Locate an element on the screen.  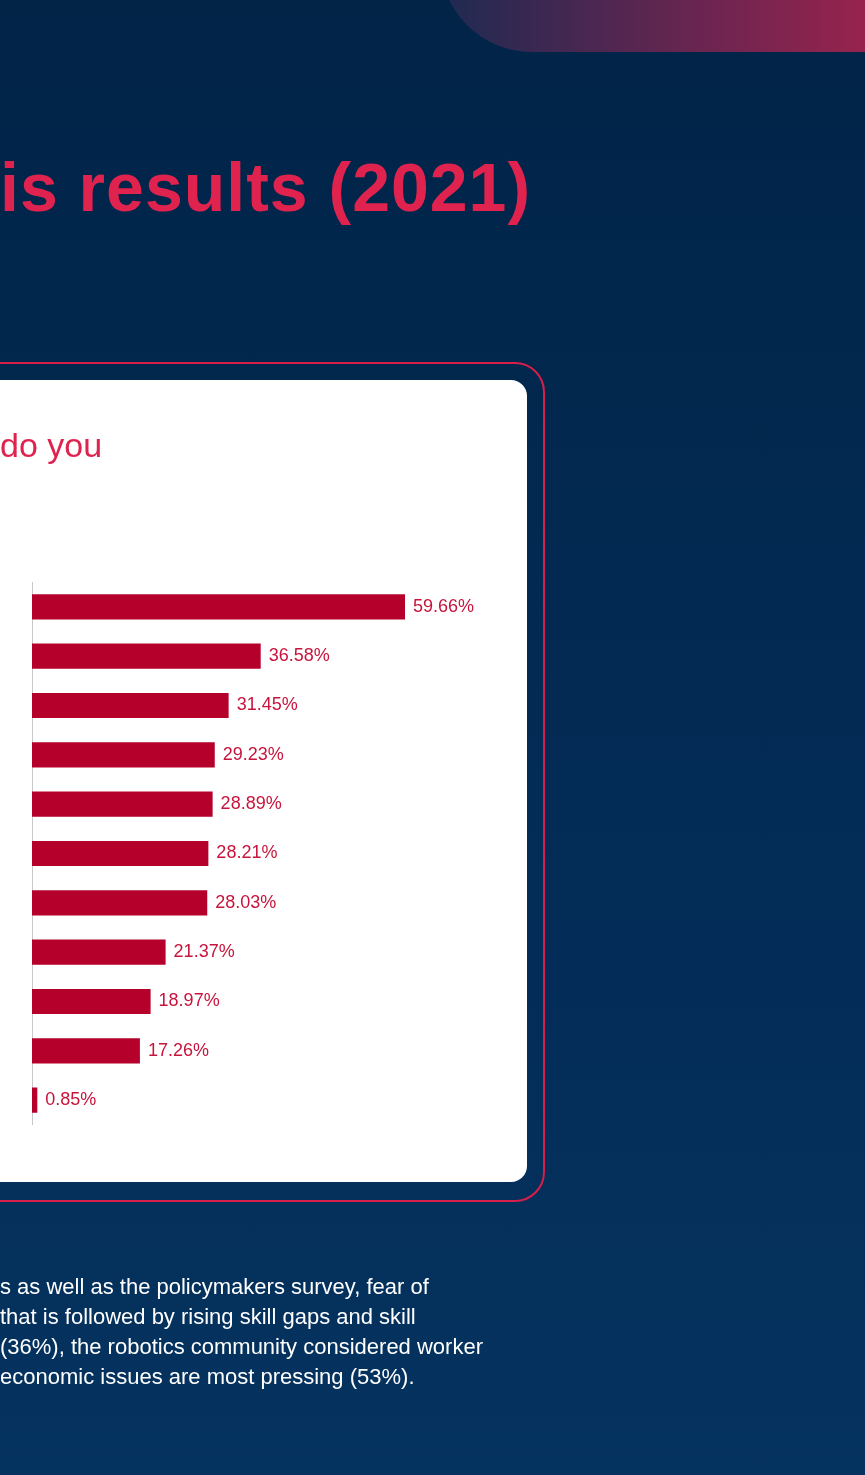
chart-title: is results (2021) is located at coordinates (266, 187).